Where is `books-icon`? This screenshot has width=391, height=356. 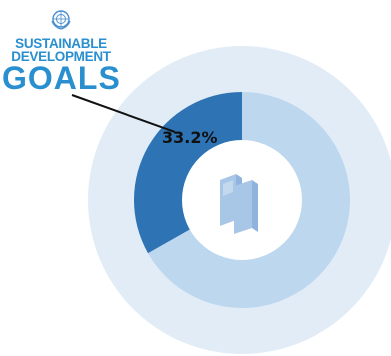
books-icon is located at coordinates (239, 204).